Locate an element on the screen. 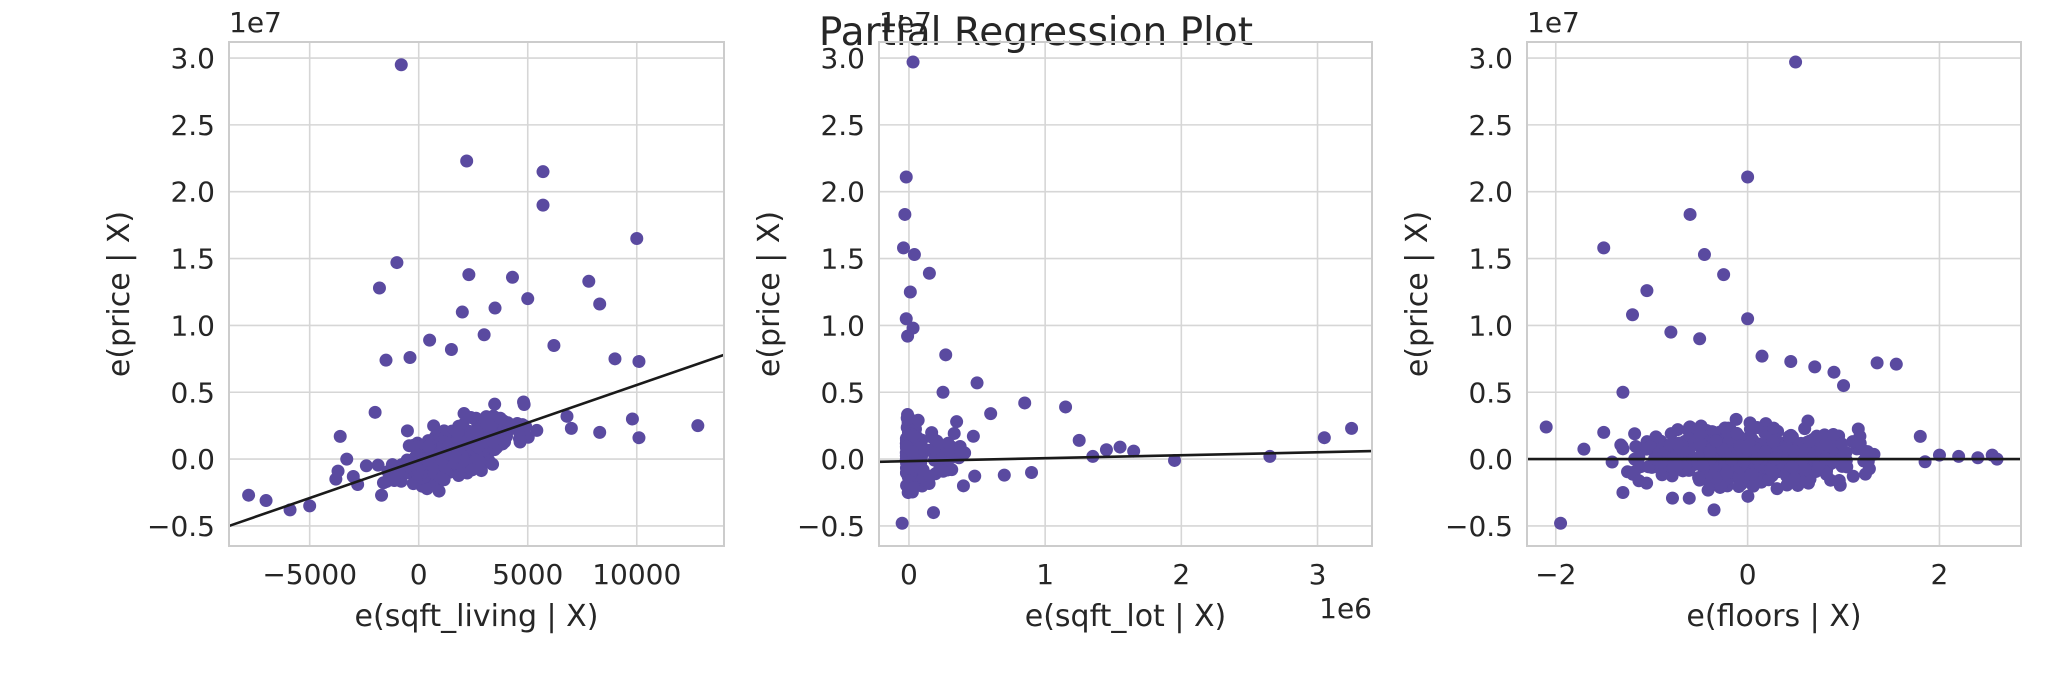 This screenshot has width=2072, height=678. x-tick-label: 3 is located at coordinates (1318, 574).